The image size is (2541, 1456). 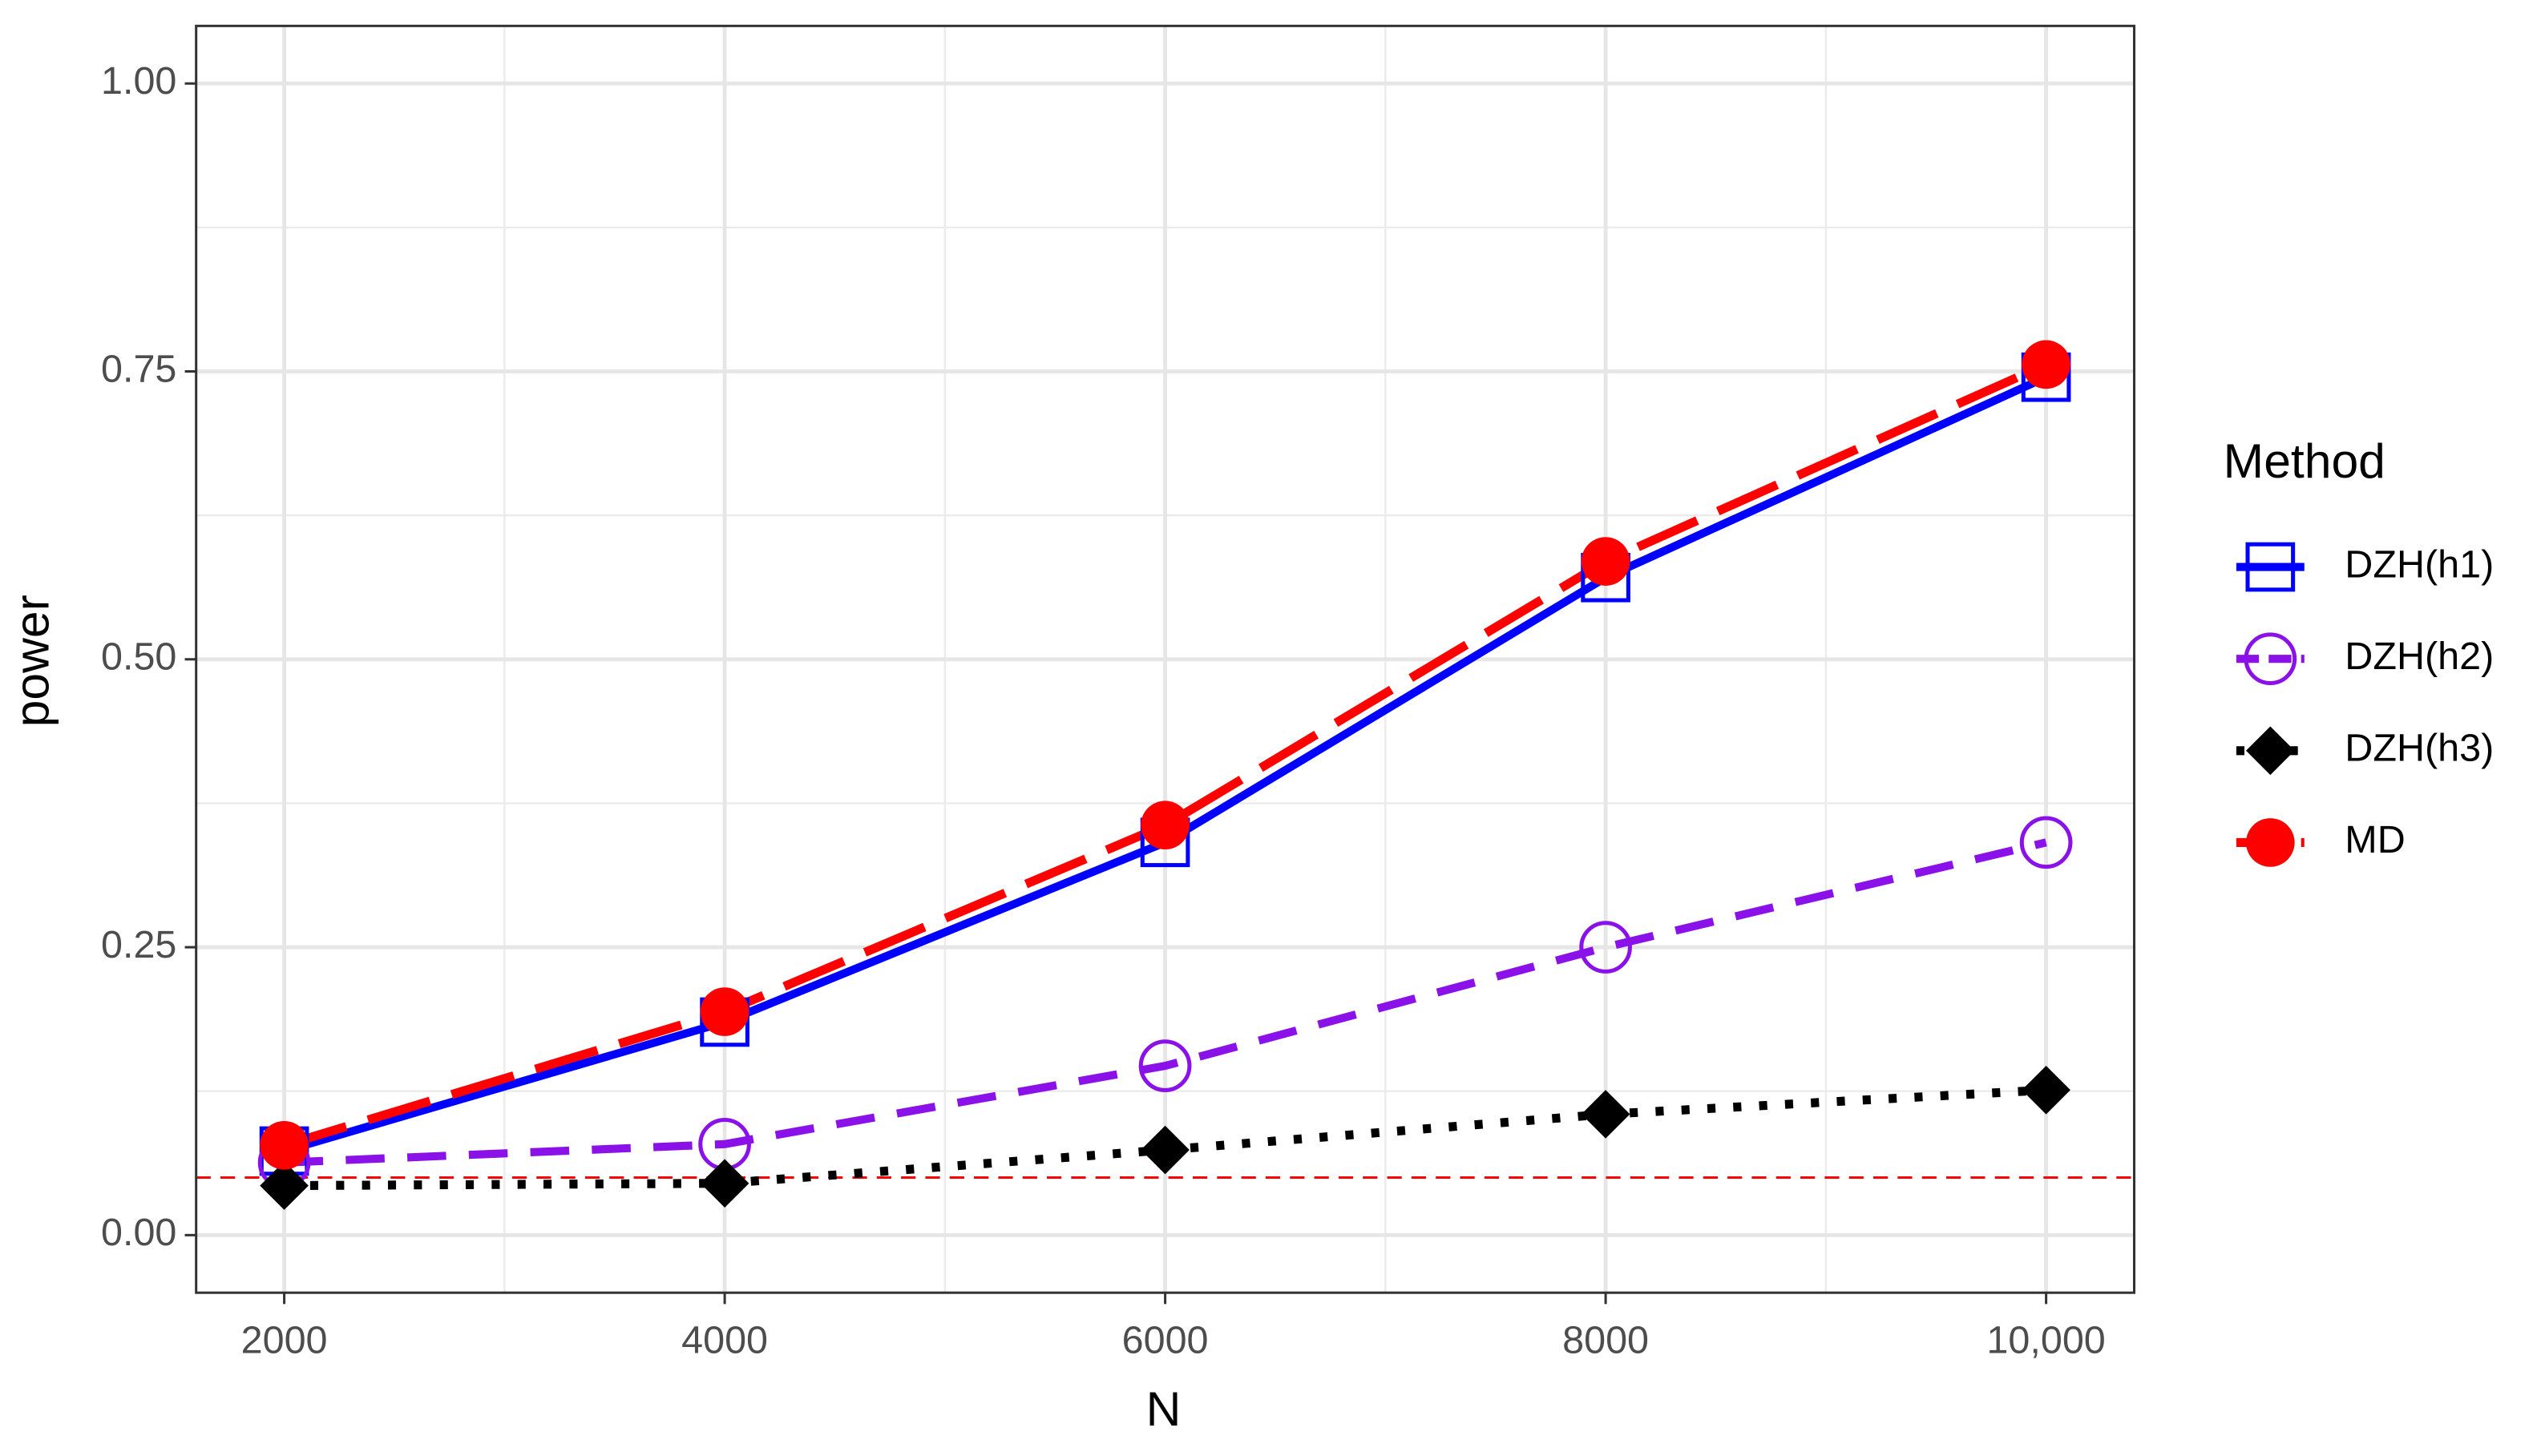 What do you see at coordinates (285, 1340) in the screenshot?
I see `x-tick-label: 2000` at bounding box center [285, 1340].